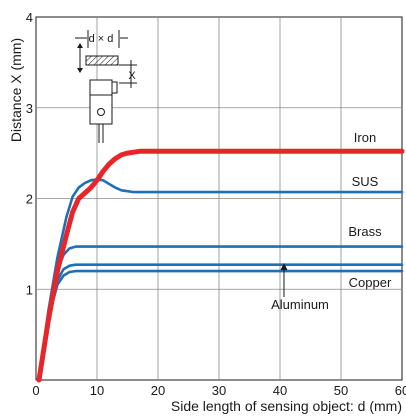 Image resolution: width=406 pixels, height=416 pixels. What do you see at coordinates (132, 76) in the screenshot?
I see `diagram-x-label: X` at bounding box center [132, 76].